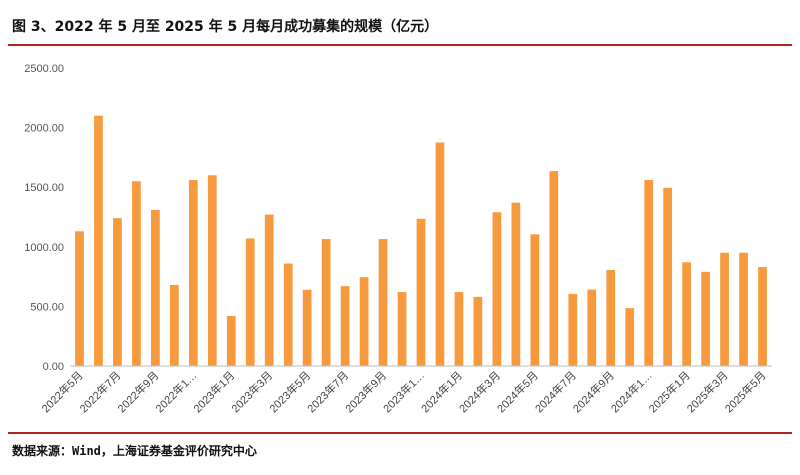 The image size is (800, 475). What do you see at coordinates (44, 188) in the screenshot?
I see `y-tick-label: 1500.00` at bounding box center [44, 188].